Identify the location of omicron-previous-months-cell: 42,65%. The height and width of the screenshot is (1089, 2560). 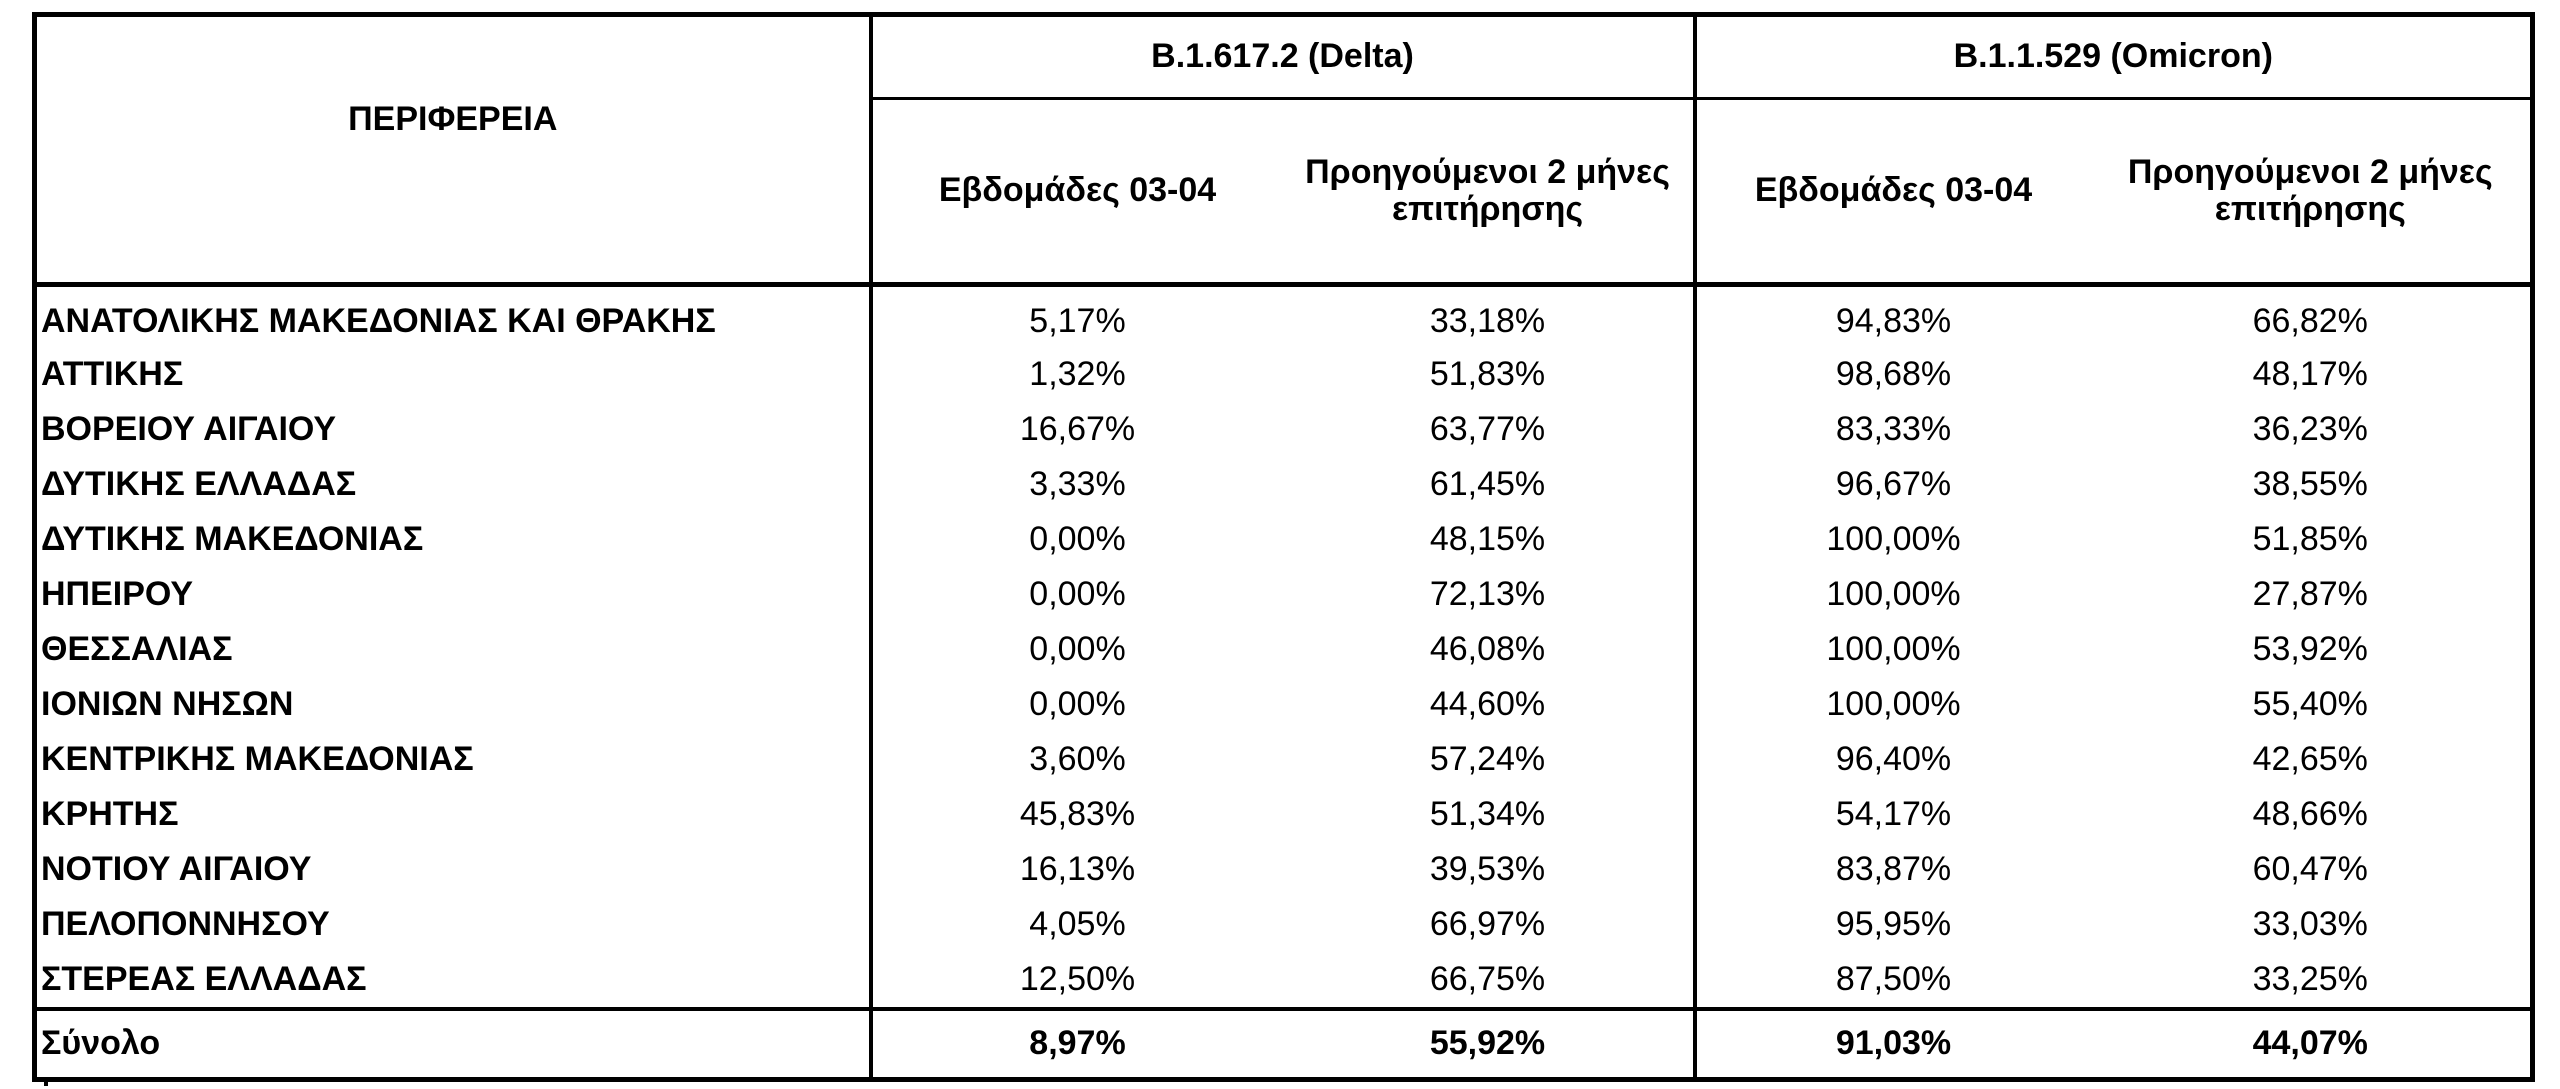
(2313, 759).